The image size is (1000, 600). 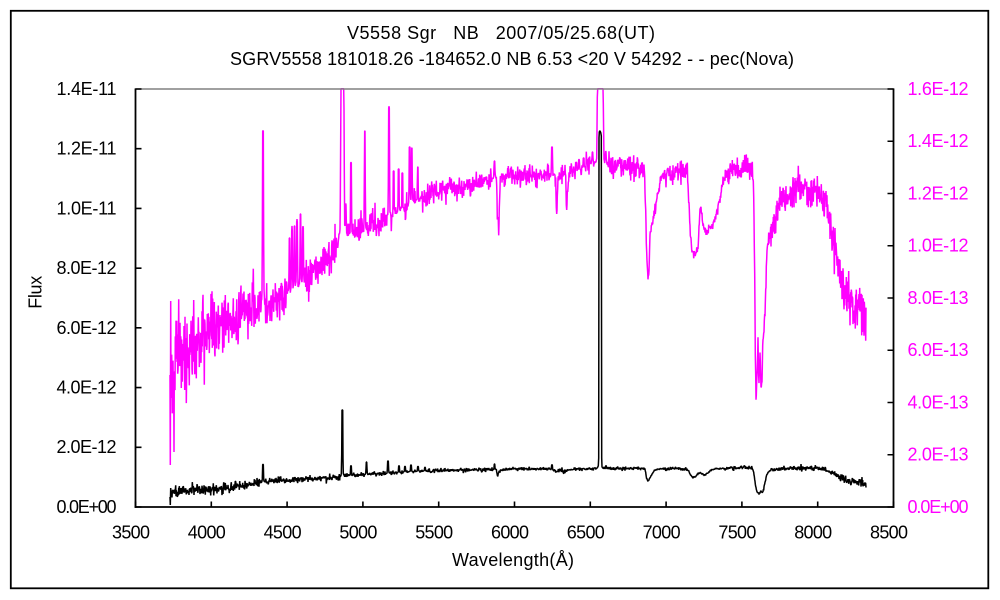 I want to click on svg-text: 2.0E-12, so click(x=87, y=447).